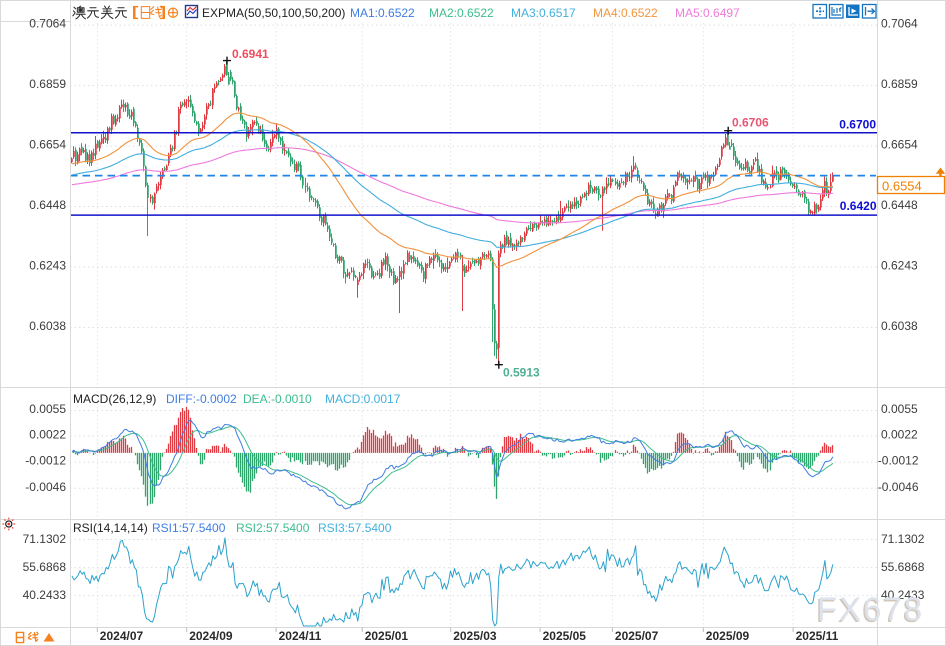 The image size is (946, 646). Describe the element at coordinates (363, 399) in the screenshot. I see `svg-text: MACD:0.0017` at that location.